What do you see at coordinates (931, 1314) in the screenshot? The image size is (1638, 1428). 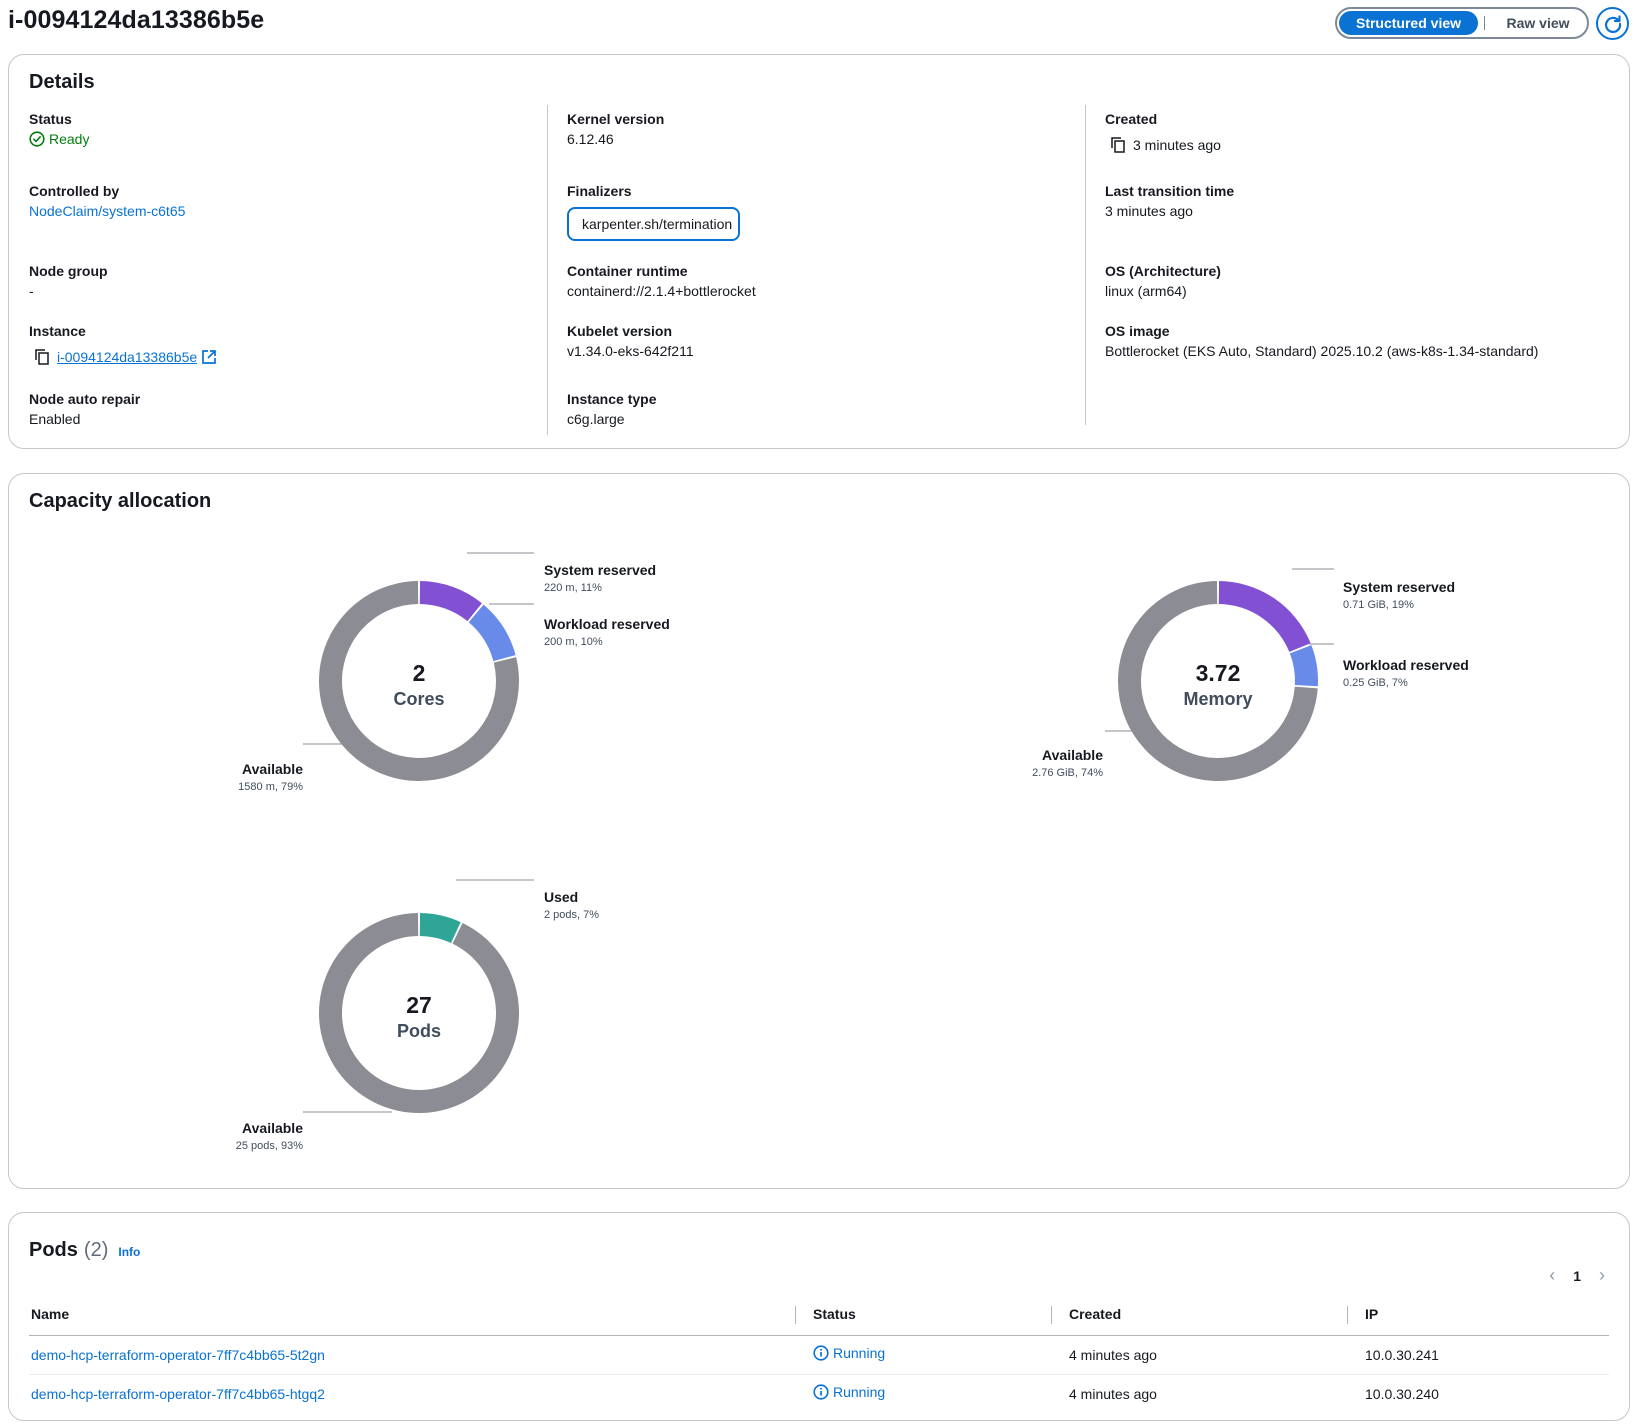 I see `column-header-status: Status` at bounding box center [931, 1314].